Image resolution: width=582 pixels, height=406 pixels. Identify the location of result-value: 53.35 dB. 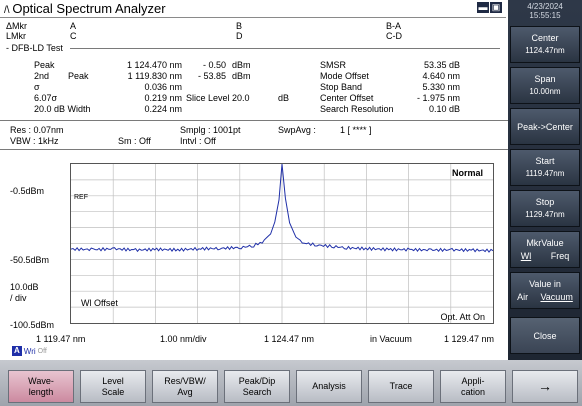
(441, 65).